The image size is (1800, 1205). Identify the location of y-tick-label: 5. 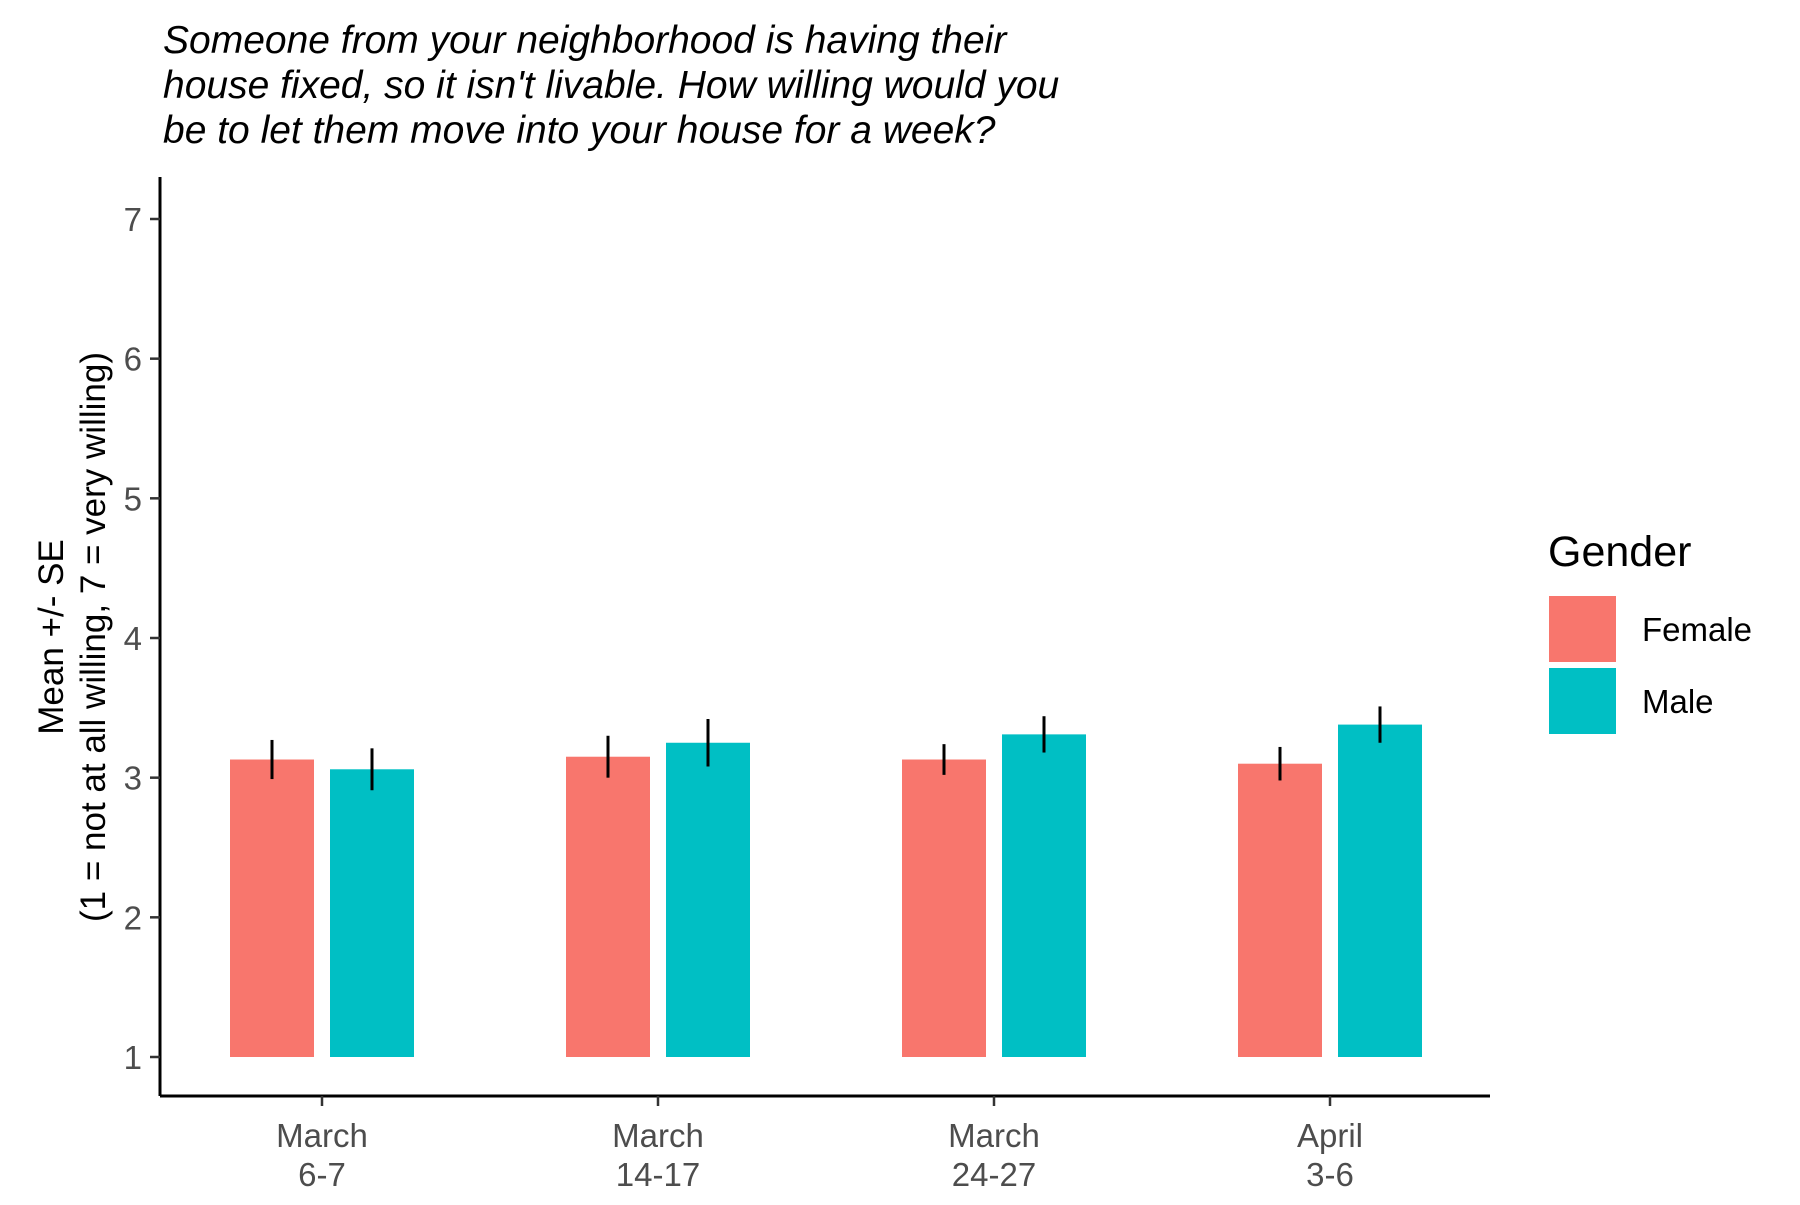
(133, 498).